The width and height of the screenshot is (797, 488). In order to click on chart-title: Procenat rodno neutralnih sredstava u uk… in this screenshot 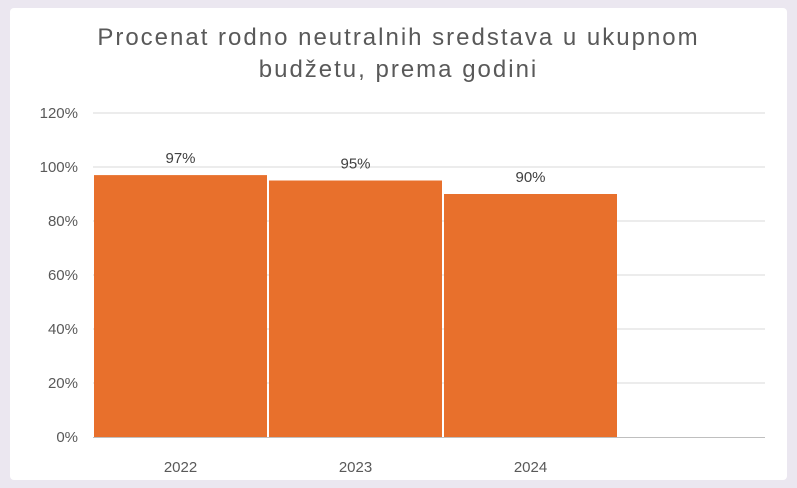, I will do `click(398, 54)`.